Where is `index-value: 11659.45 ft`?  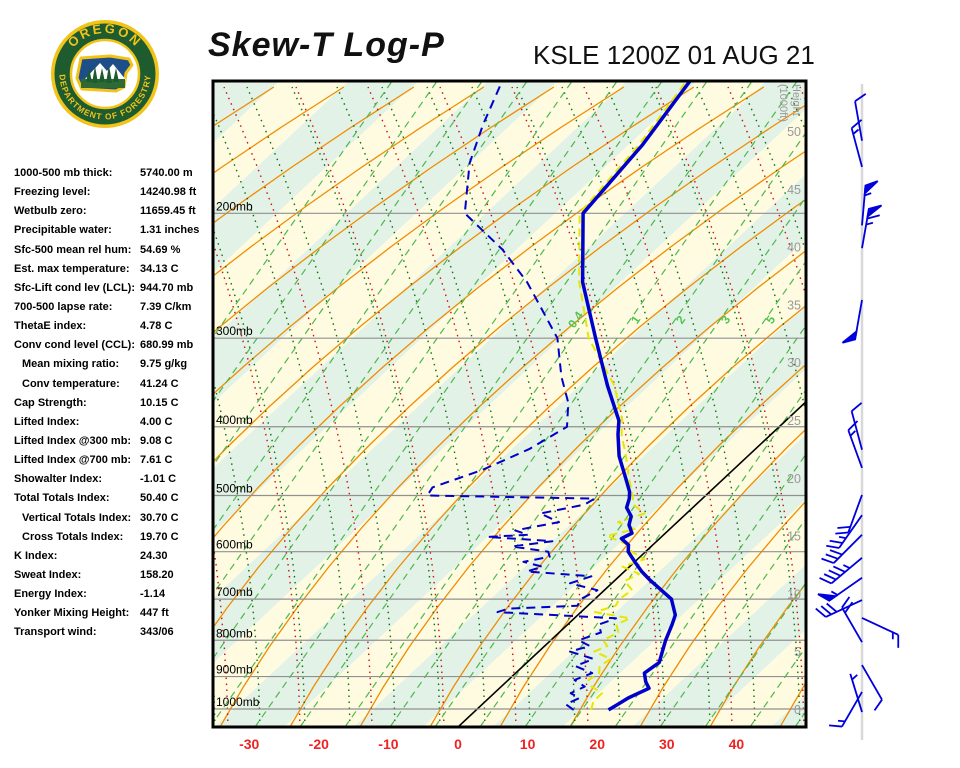
index-value: 11659.45 ft is located at coordinates (168, 211).